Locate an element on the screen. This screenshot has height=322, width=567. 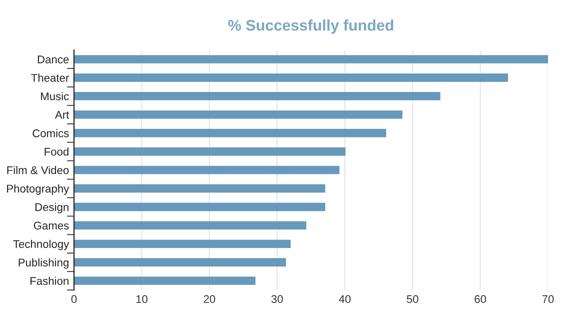
y-tick-label: Film & Video is located at coordinates (38, 170).